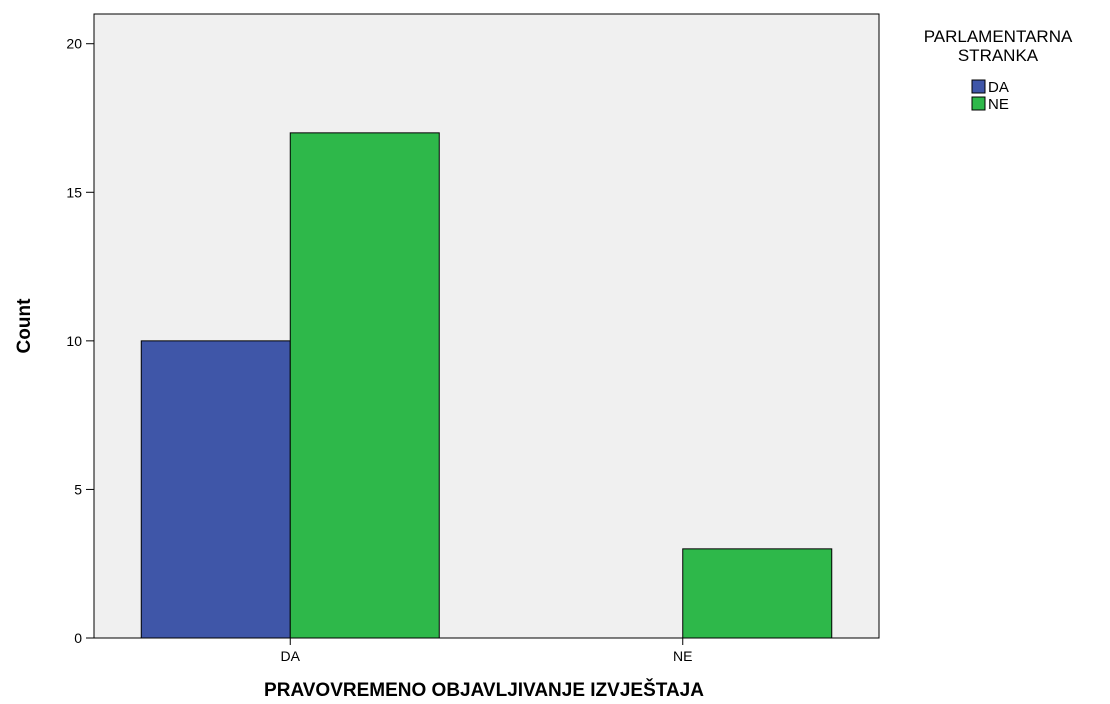 This screenshot has height=704, width=1110. I want to click on y-tick-label: 10, so click(74, 341).